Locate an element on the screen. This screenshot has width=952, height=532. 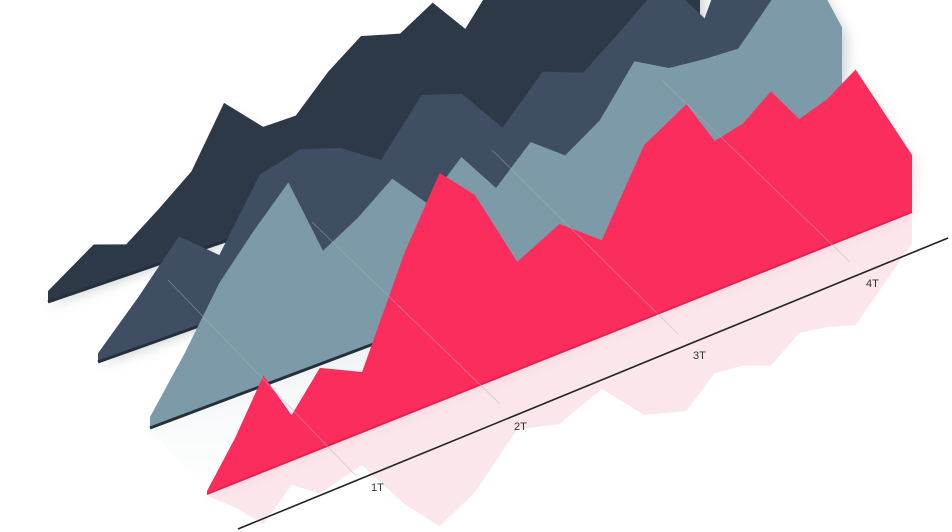
x-tick-label-4: 4T is located at coordinates (872, 284).